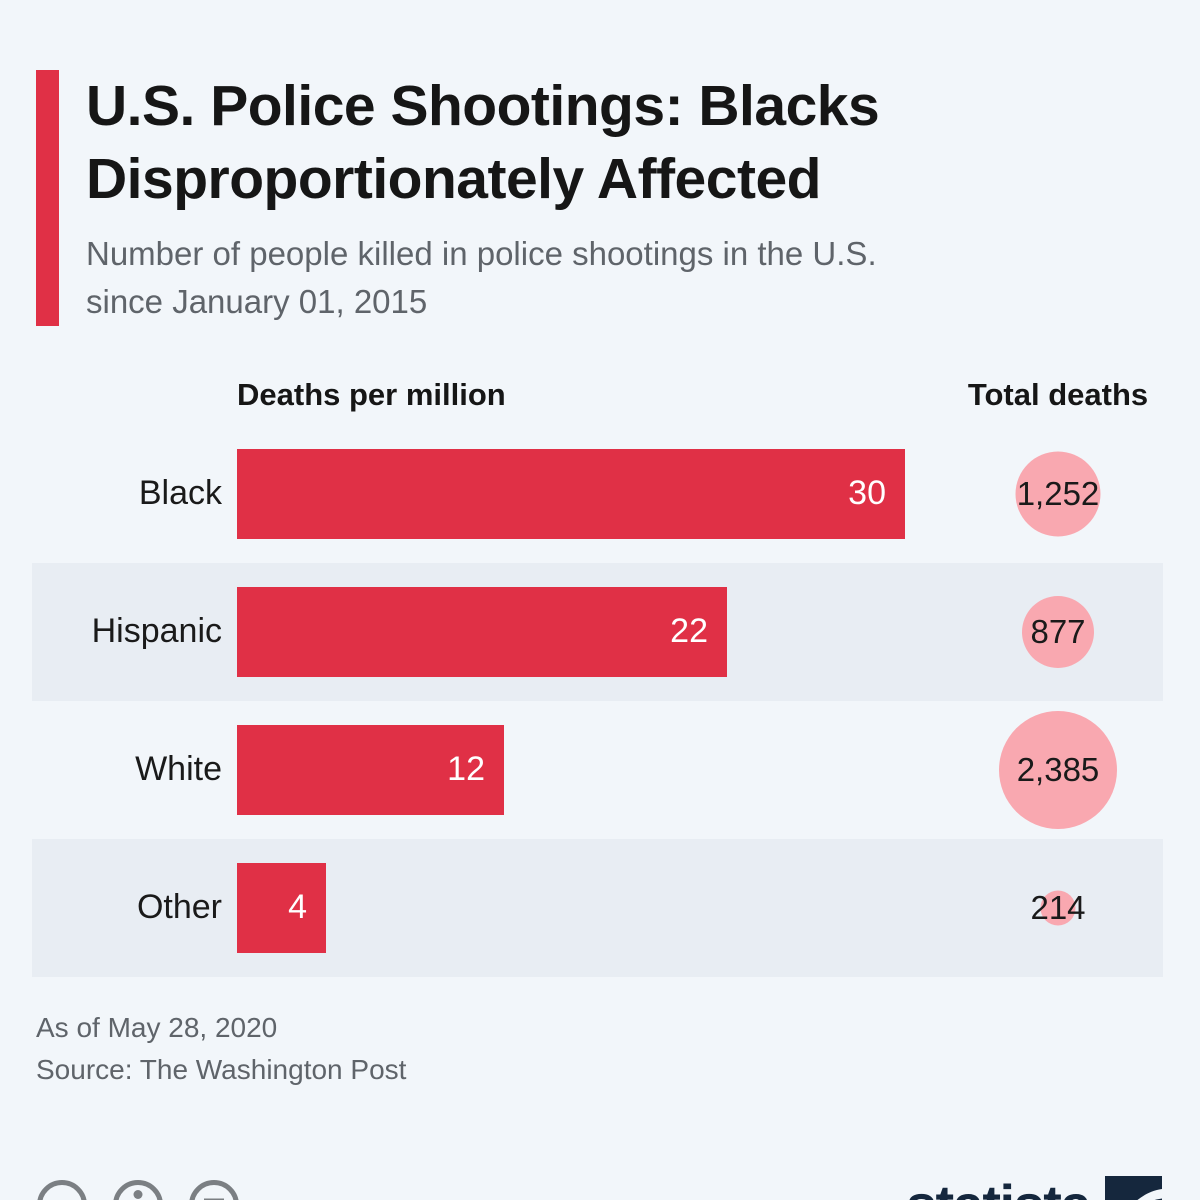 This screenshot has height=1200, width=1200. Describe the element at coordinates (466, 769) in the screenshot. I see `bar-value: 12` at that location.